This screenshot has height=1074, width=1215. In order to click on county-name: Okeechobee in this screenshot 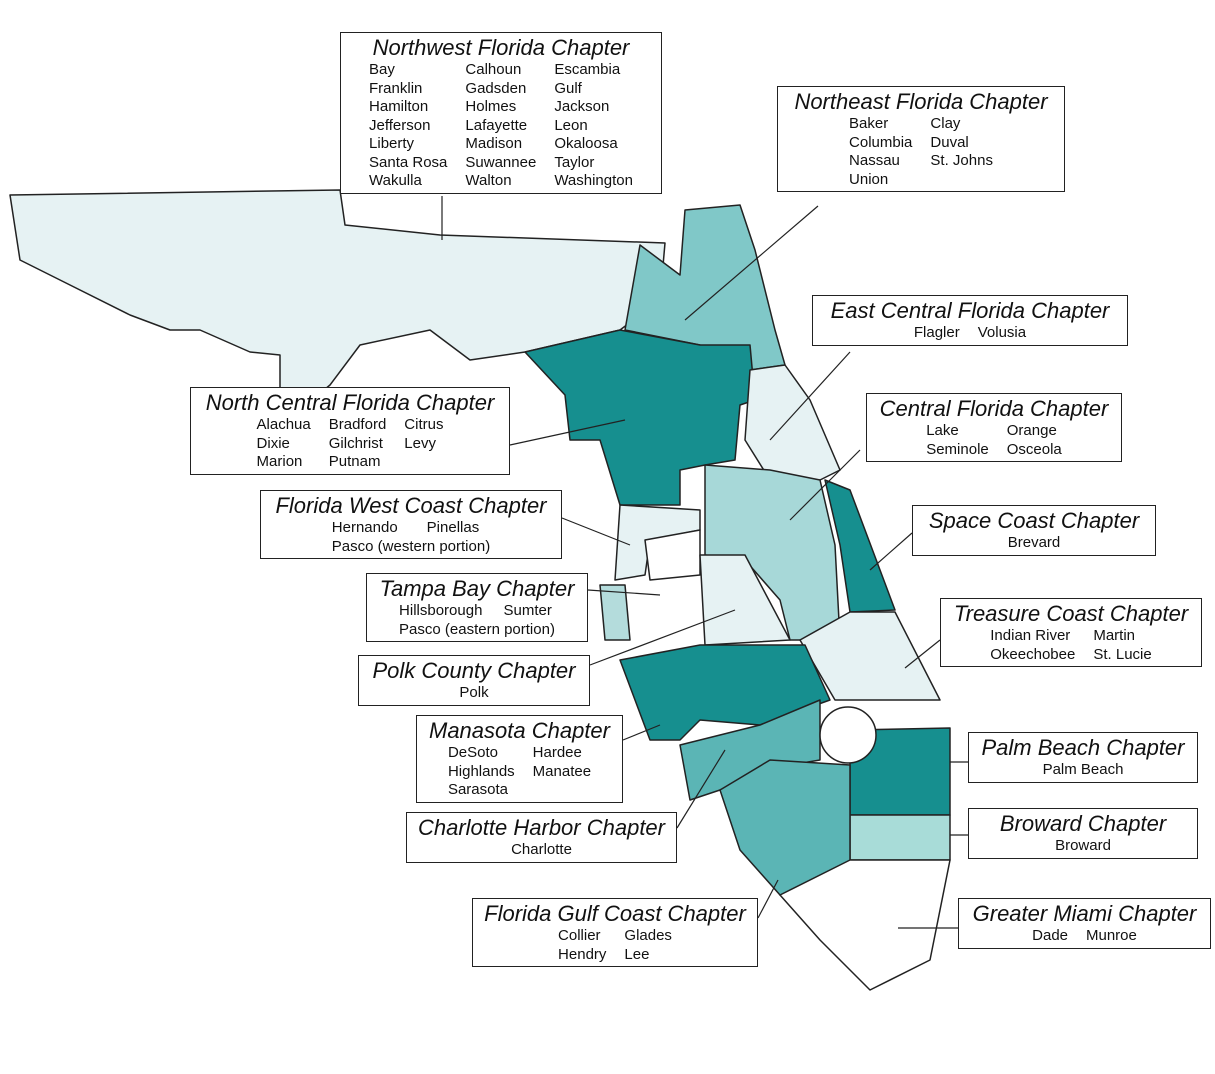, I will do `click(1033, 654)`.